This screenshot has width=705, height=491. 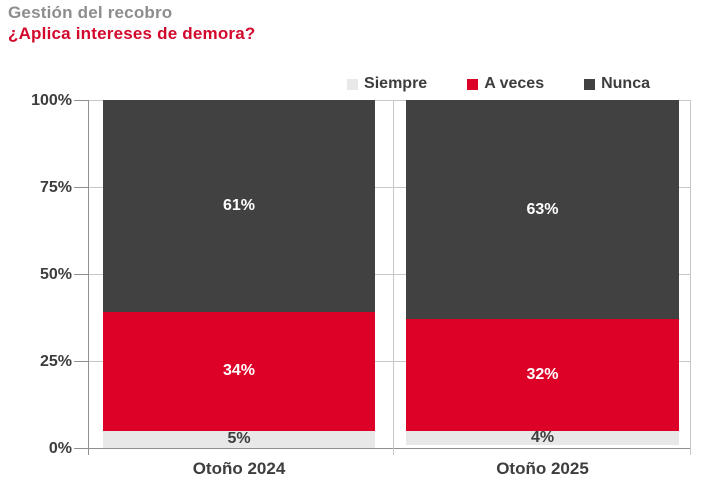 I want to click on x-axis-label-otono-2025: Otoño 2025, so click(x=542, y=468).